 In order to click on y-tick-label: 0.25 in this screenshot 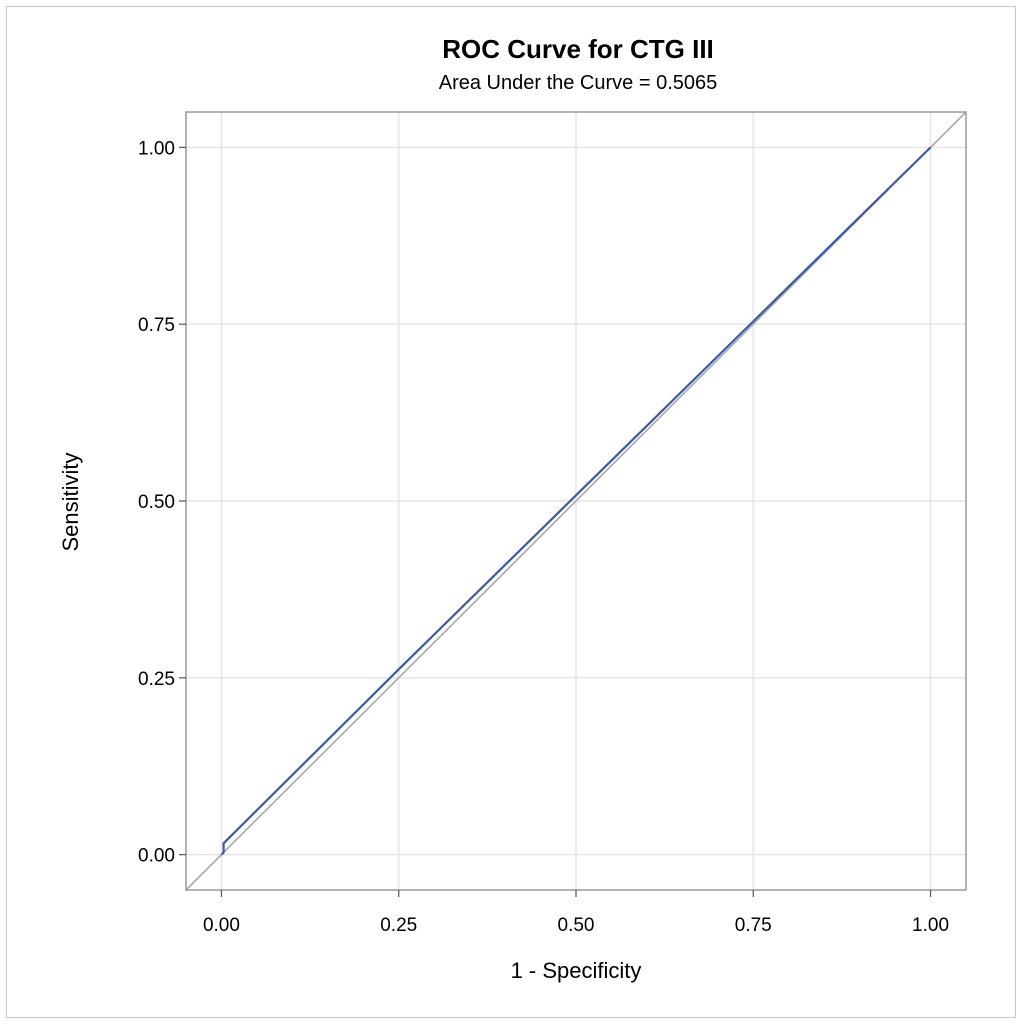, I will do `click(156, 679)`.